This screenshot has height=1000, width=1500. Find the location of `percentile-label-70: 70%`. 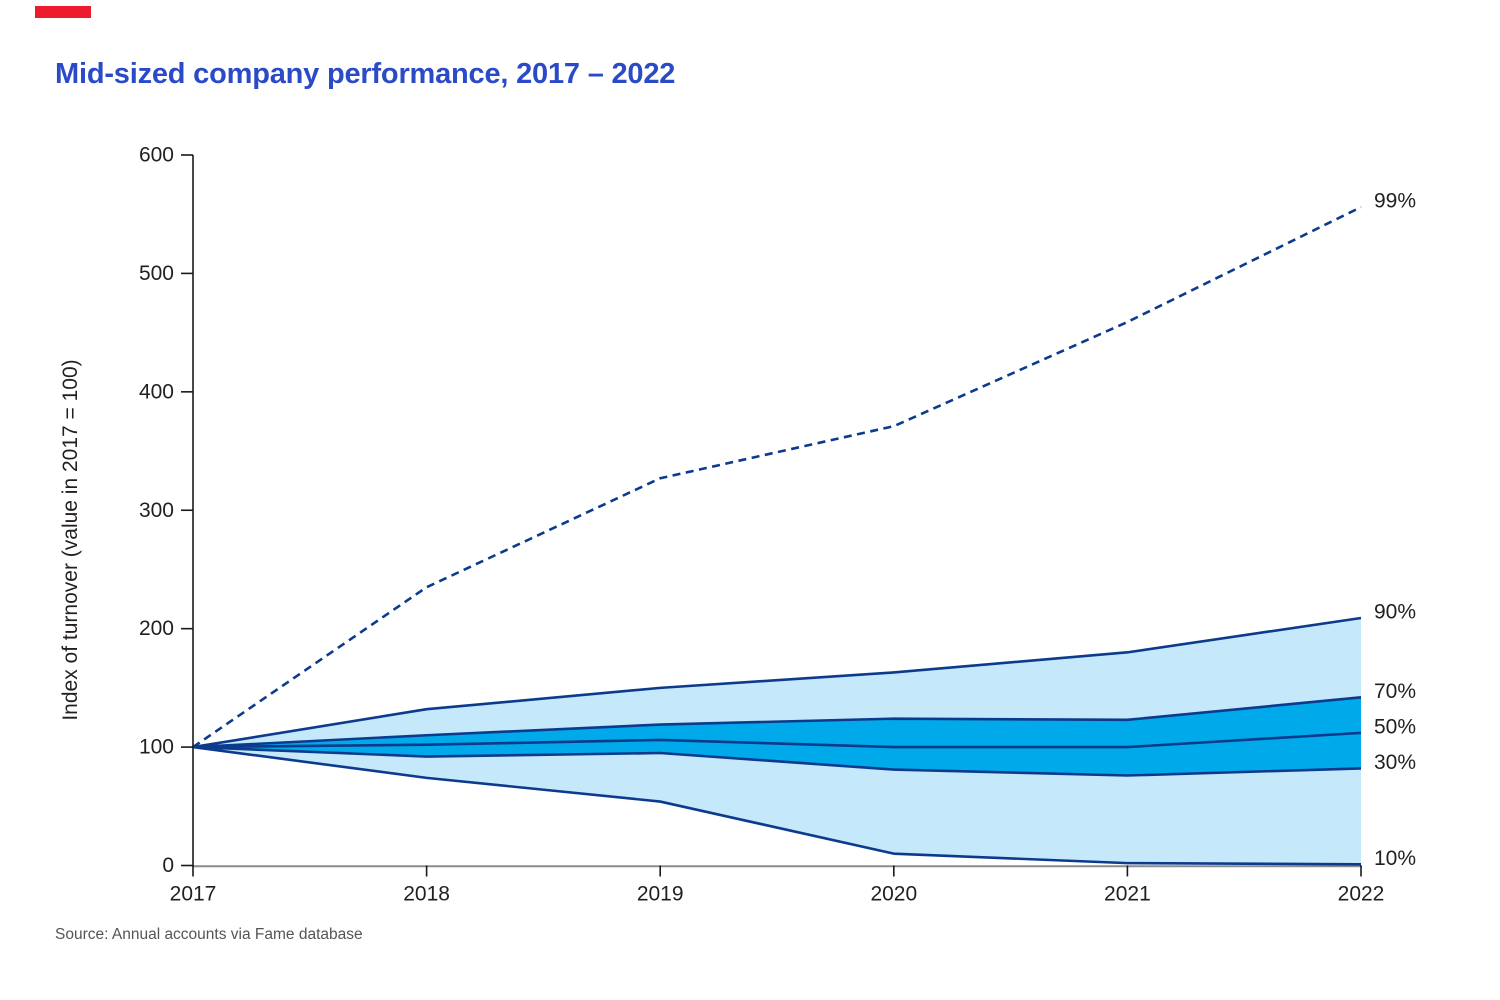

percentile-label-70: 70% is located at coordinates (1395, 691).